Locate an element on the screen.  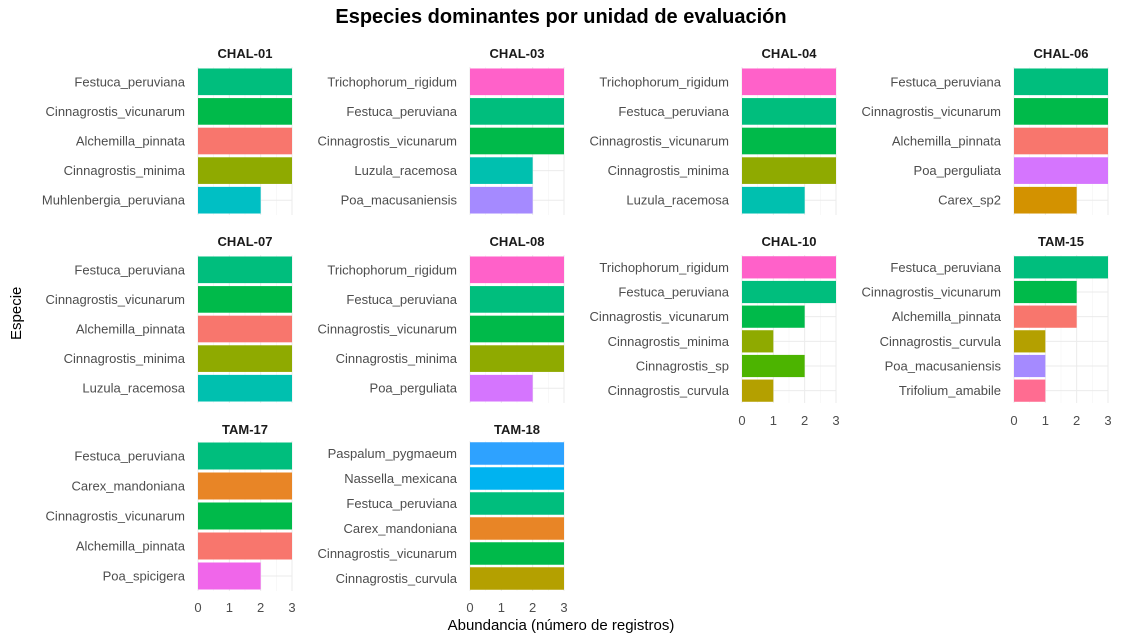
category-label: Paspalum_pygmaeum is located at coordinates (392, 453).